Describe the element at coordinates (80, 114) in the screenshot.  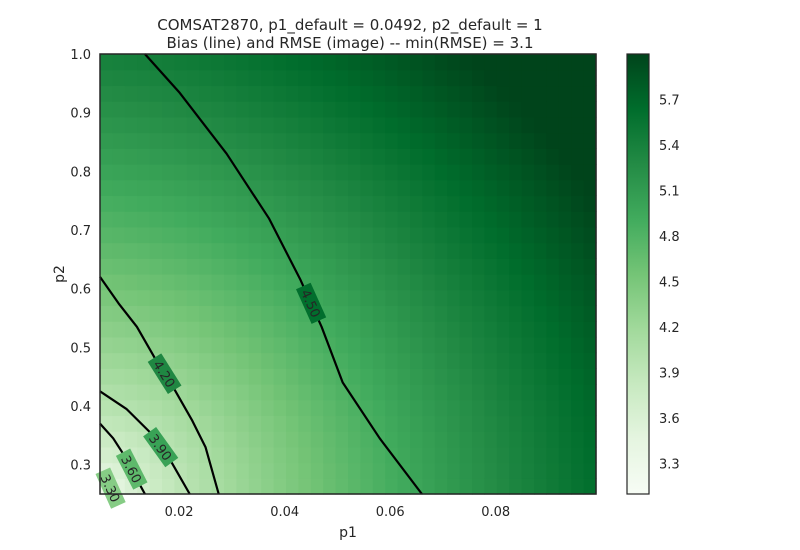
I see `y-tick-label: 0.9` at that location.